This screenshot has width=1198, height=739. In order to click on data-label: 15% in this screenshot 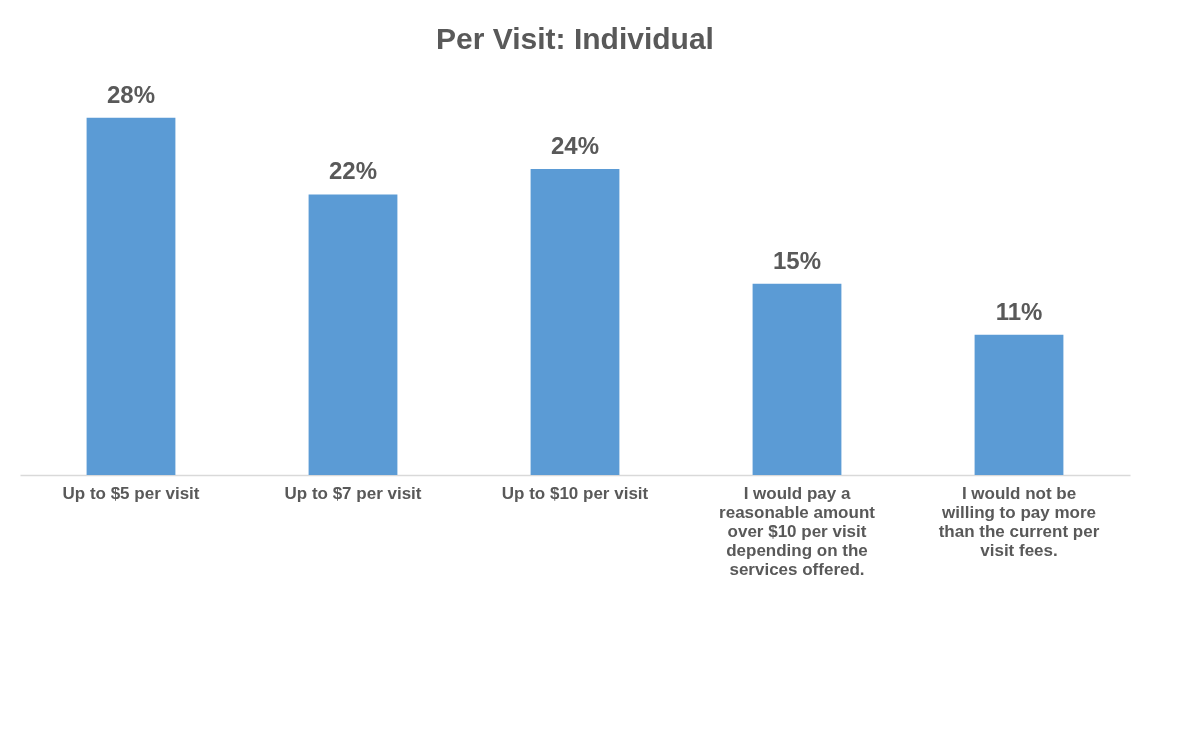, I will do `click(797, 260)`.